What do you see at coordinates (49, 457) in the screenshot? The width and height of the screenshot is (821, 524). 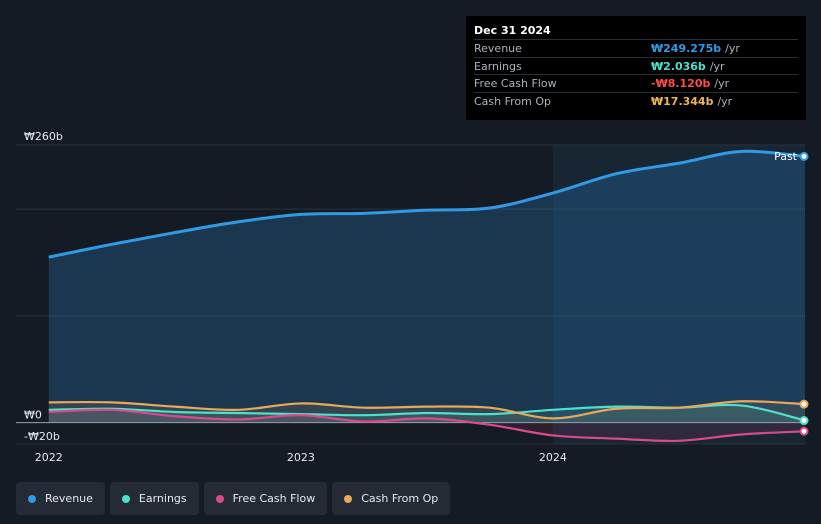 I see `x-tick-label: 2022` at bounding box center [49, 457].